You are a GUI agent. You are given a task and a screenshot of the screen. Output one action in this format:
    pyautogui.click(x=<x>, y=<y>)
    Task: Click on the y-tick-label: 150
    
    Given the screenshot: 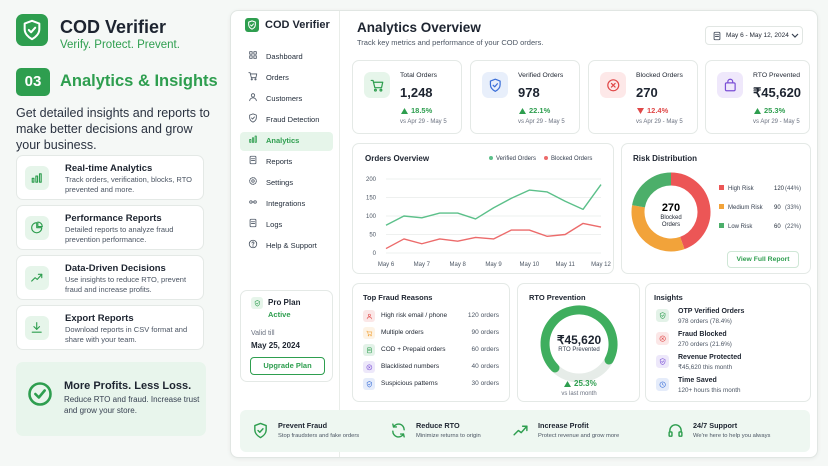 What is the action you would take?
    pyautogui.click(x=371, y=199)
    